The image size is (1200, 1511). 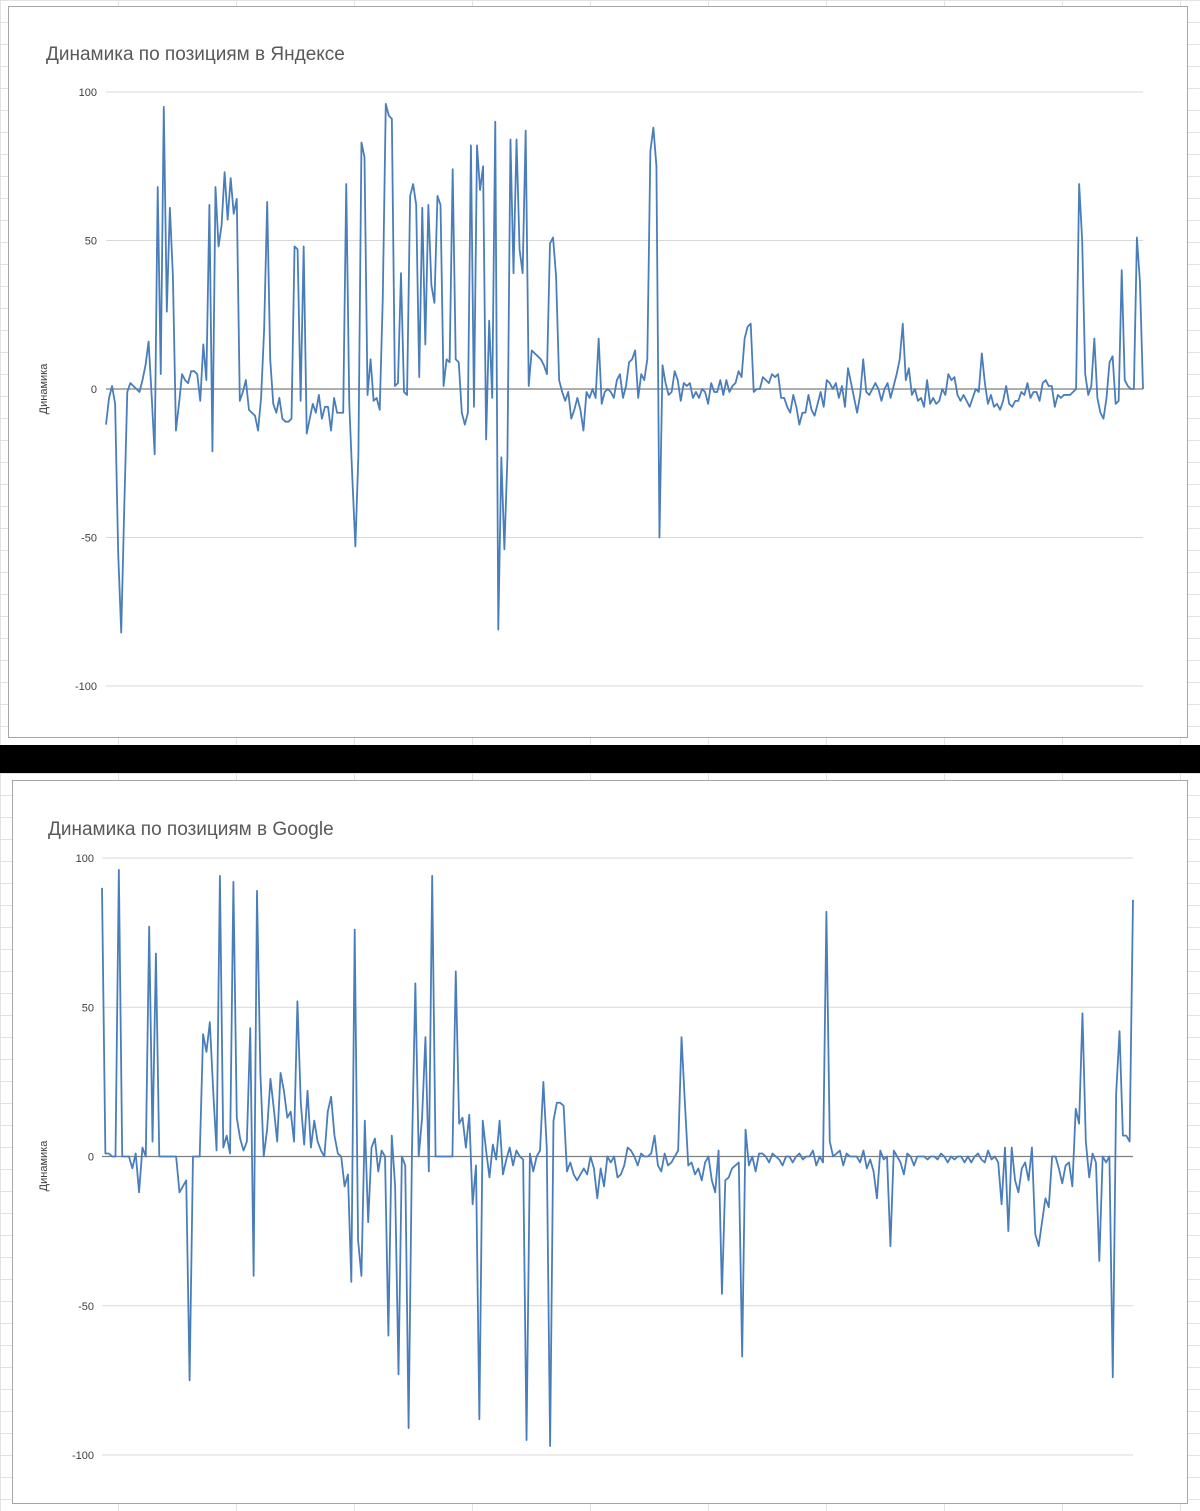 I want to click on black-divider-bar, so click(x=600, y=759).